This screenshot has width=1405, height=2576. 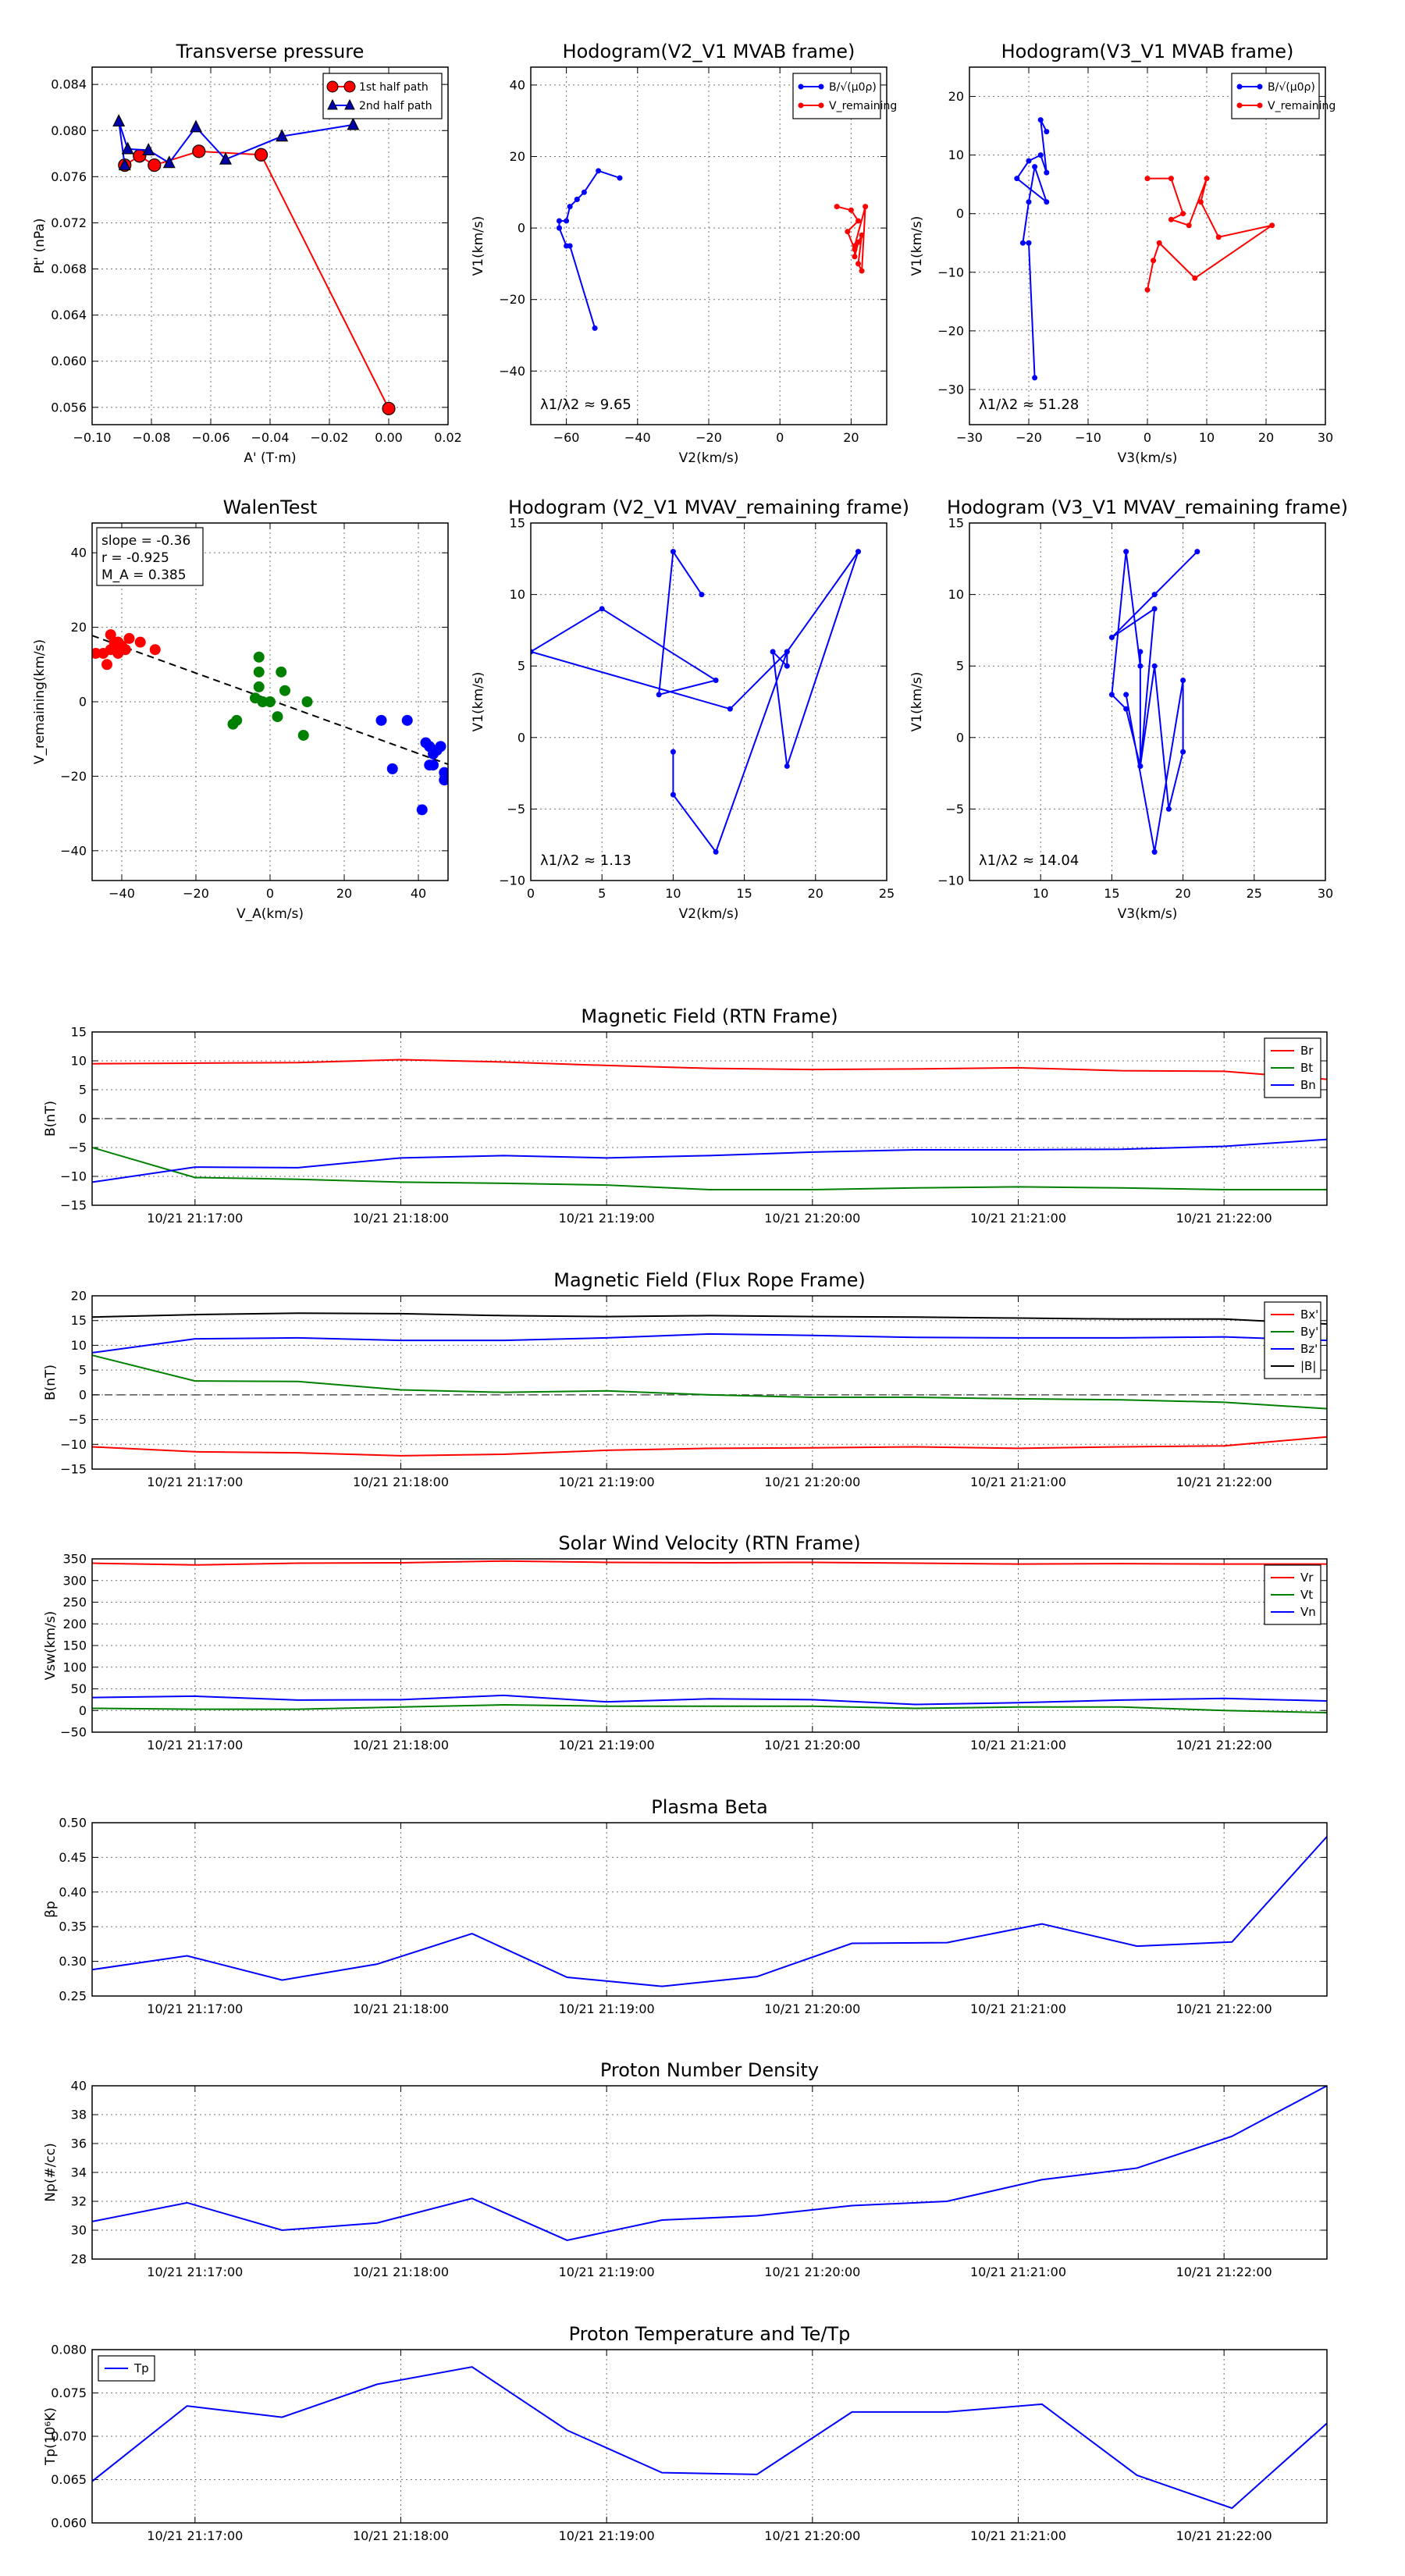 What do you see at coordinates (135, 558) in the screenshot?
I see `stats-line: r = -0.925` at bounding box center [135, 558].